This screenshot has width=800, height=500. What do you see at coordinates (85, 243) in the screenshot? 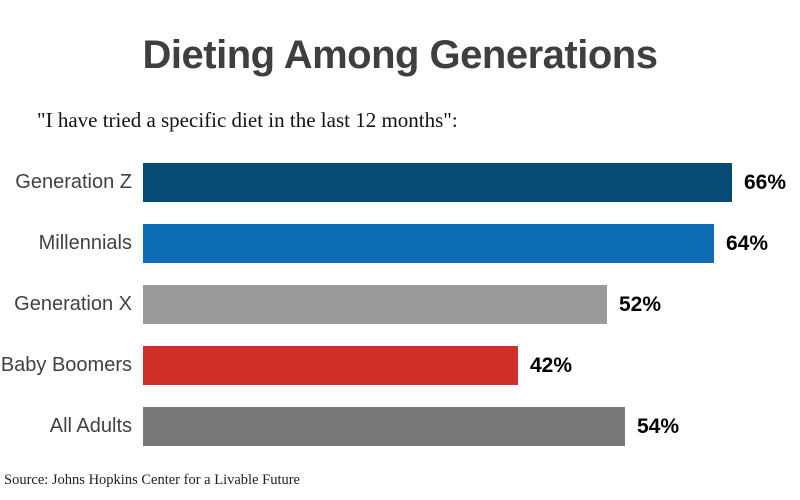
I see `bar-category-label: Millennials` at bounding box center [85, 243].